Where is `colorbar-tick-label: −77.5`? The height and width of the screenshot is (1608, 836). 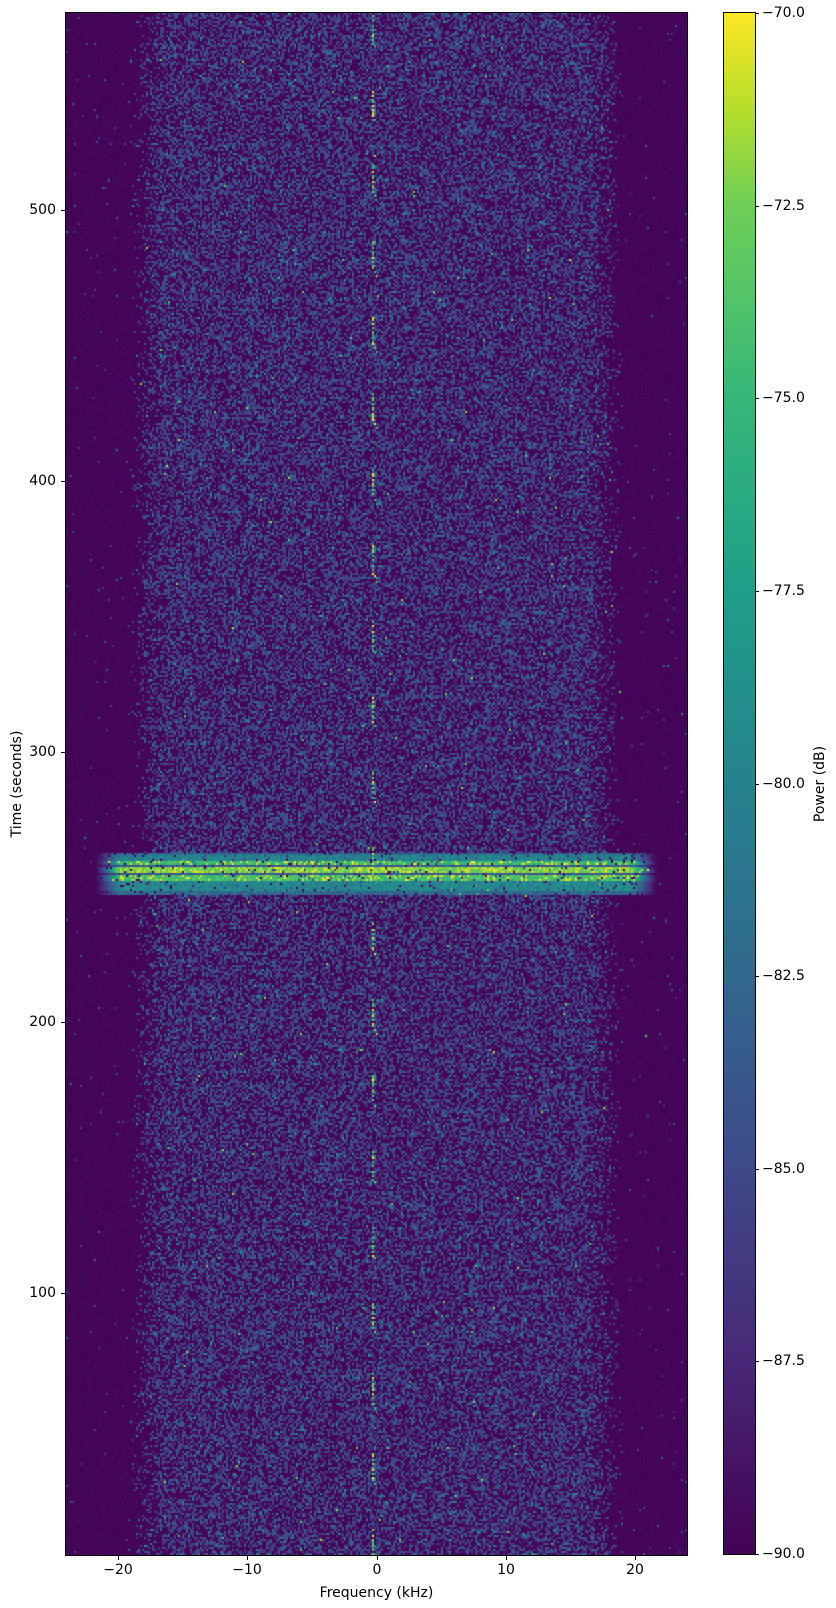 colorbar-tick-label: −77.5 is located at coordinates (783, 591).